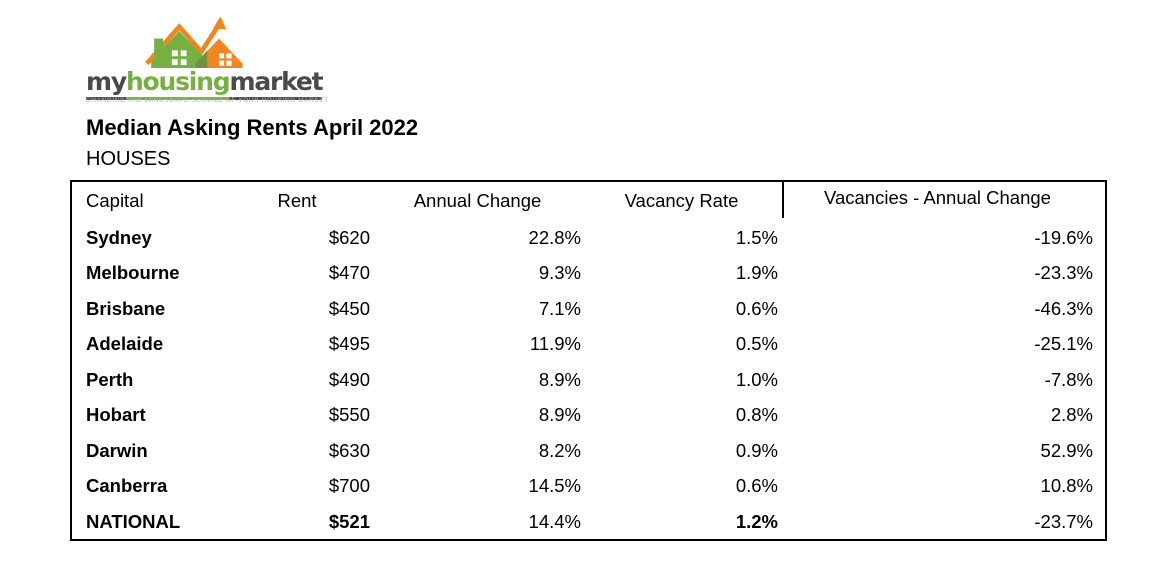 The height and width of the screenshot is (576, 1160). Describe the element at coordinates (477, 200) in the screenshot. I see `column-header-annual-change: Annual Change` at that location.